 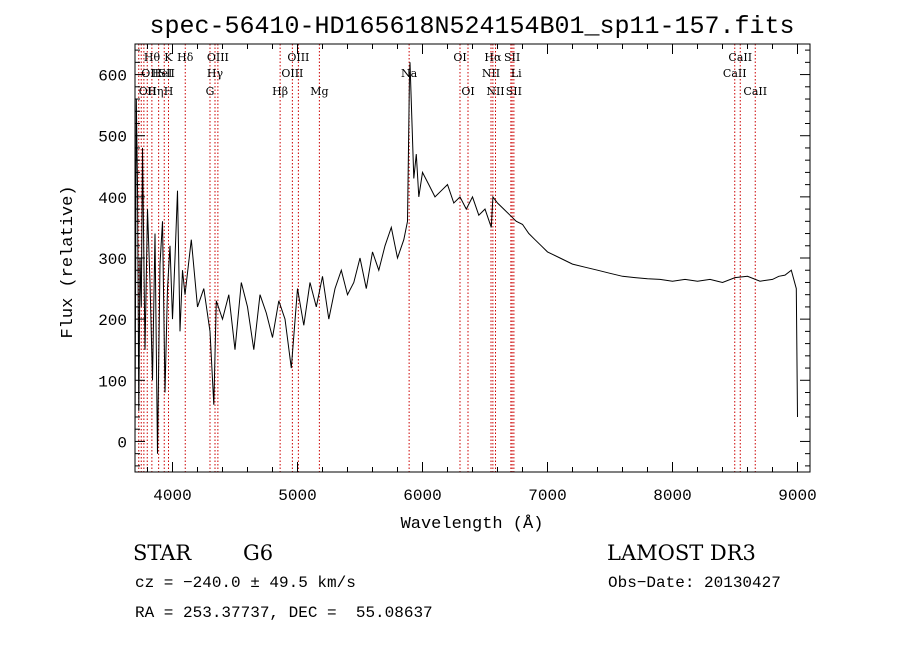 I want to click on observation-date: Obs−Date: 20130427, so click(x=694, y=583).